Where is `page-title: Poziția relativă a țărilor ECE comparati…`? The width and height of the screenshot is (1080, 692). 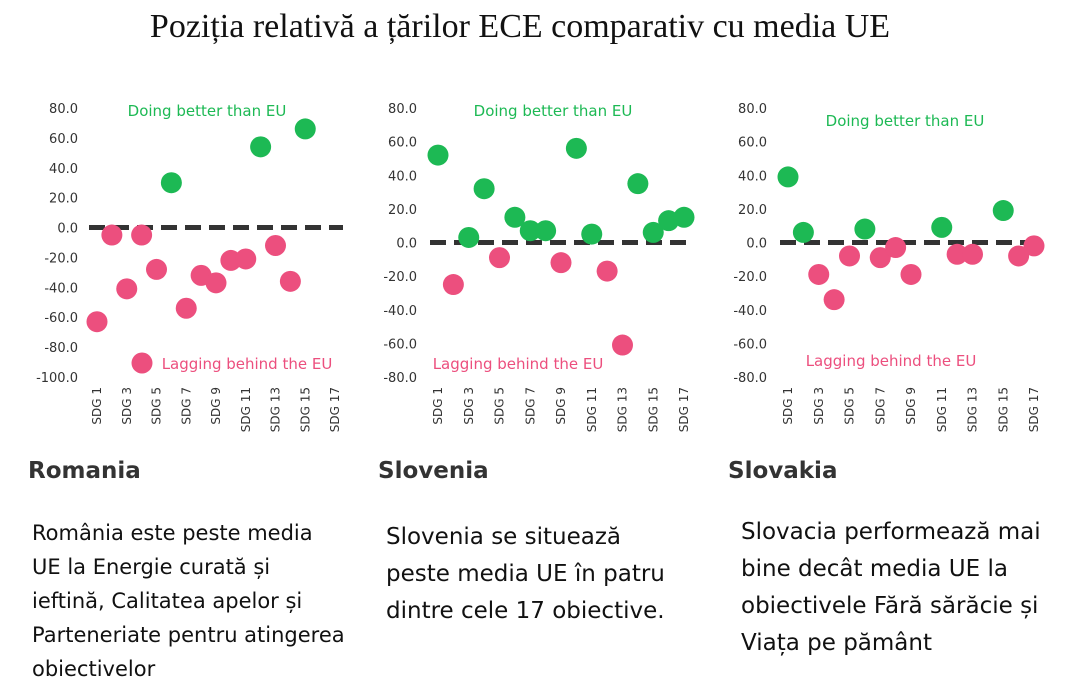
page-title: Poziția relativă a țărilor ECE comparati… is located at coordinates (520, 26).